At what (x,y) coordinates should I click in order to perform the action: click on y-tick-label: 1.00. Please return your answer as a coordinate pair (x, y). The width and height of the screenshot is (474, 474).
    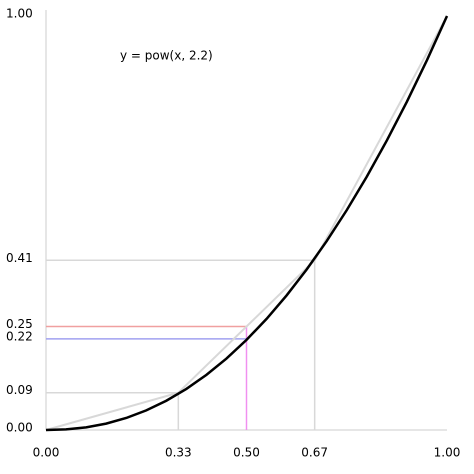
    Looking at the image, I should click on (19, 14).